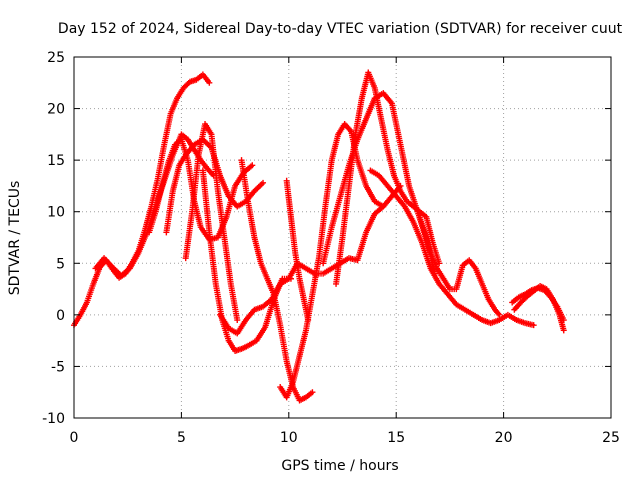 This screenshot has width=640, height=484. I want to click on series-sat-J, so click(297, 250).